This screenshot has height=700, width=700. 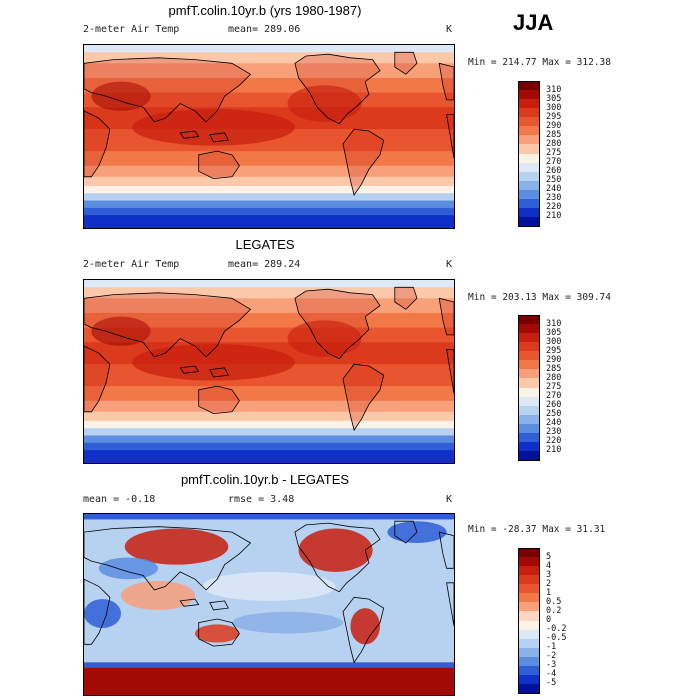 I want to click on colorbar-tick-label: 0.5, so click(x=554, y=601).